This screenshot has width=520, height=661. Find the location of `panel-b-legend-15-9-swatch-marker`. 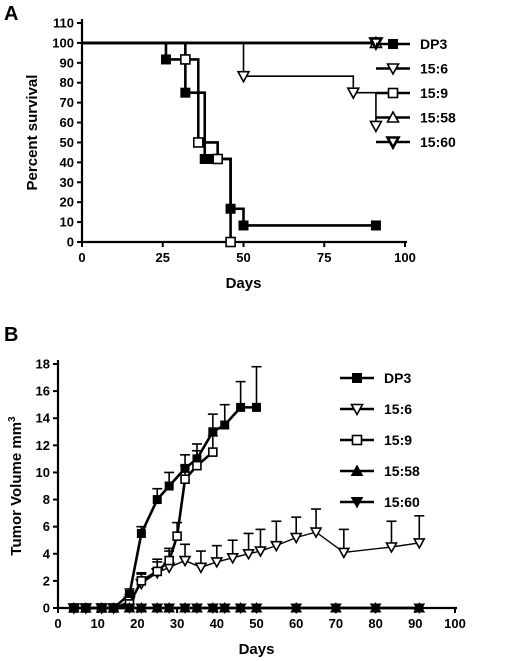

panel-b-legend-15-9-swatch-marker is located at coordinates (357, 440).